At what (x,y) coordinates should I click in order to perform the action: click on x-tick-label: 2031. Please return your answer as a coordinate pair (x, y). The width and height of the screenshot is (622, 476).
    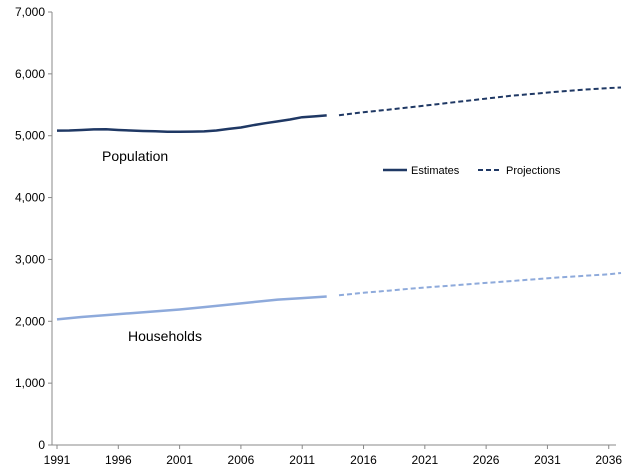
    Looking at the image, I should click on (547, 460).